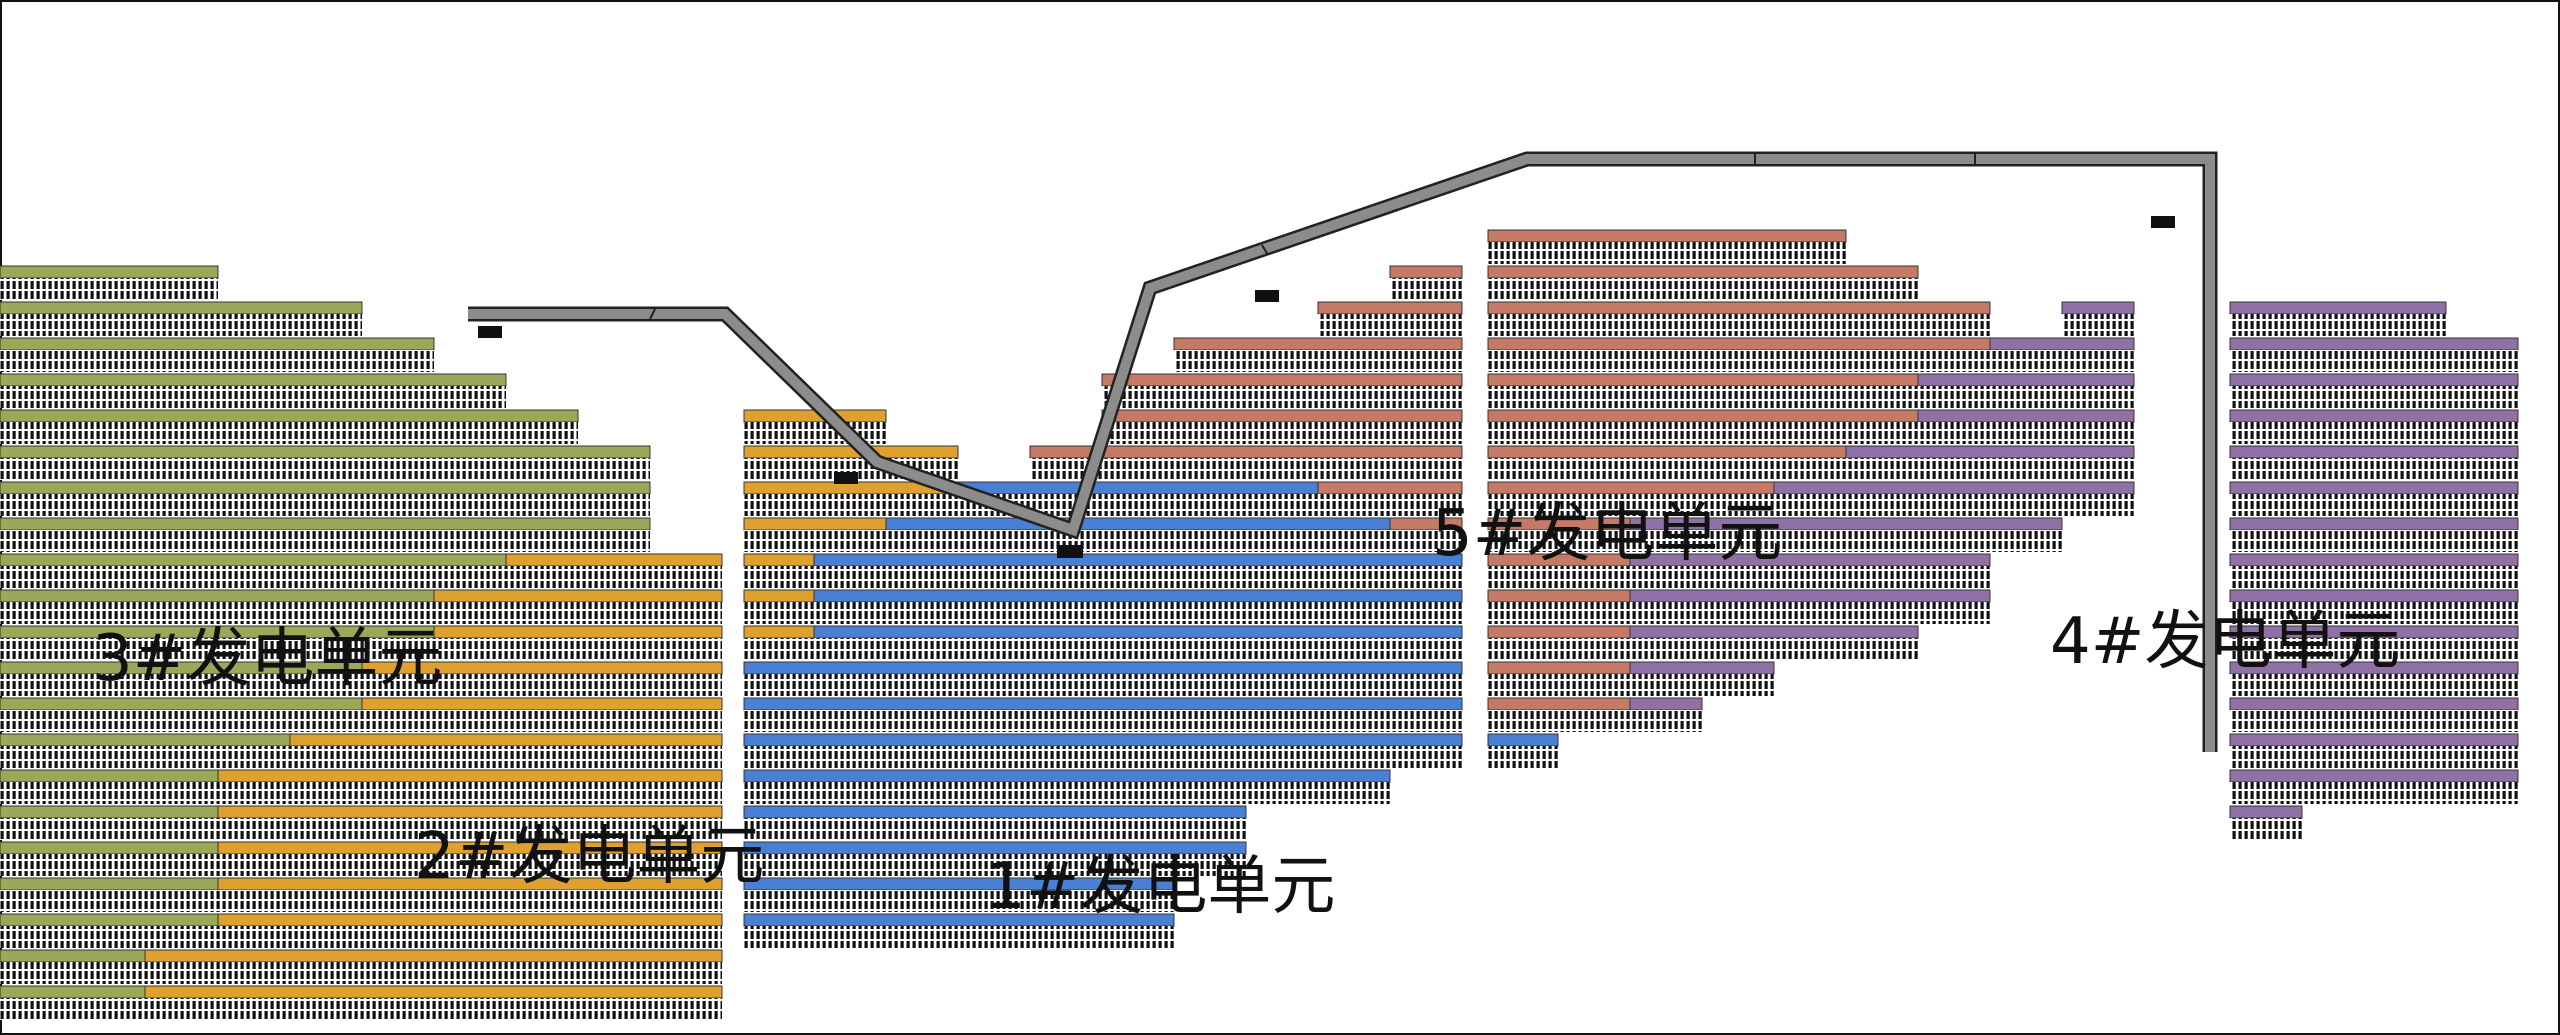  I want to click on unit-label-2: 2#发电单元, so click(589, 857).